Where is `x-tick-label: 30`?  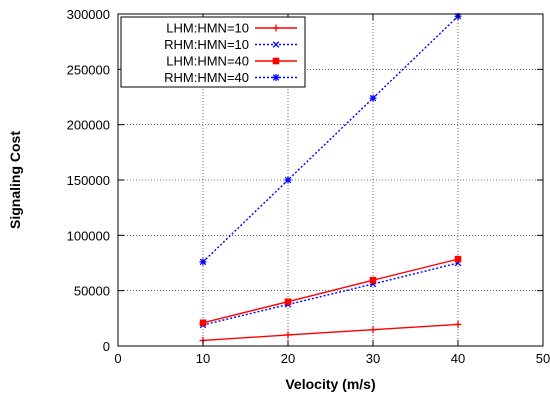 x-tick-label: 30 is located at coordinates (373, 358).